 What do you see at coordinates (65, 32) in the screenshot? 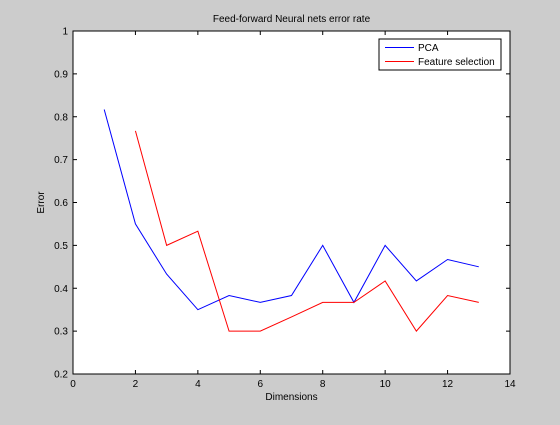
I see `y-tick-label: 1` at bounding box center [65, 32].